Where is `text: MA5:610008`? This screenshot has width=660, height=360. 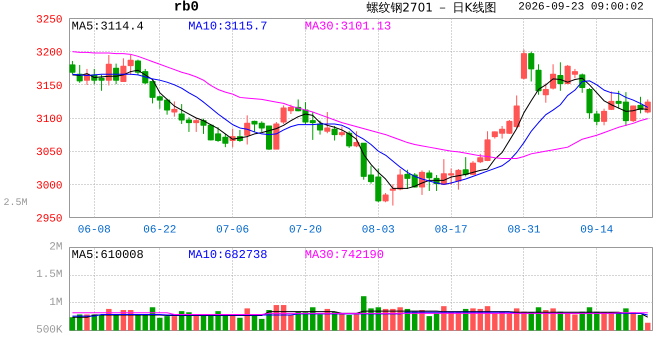
text: MA5:610008 is located at coordinates (108, 255).